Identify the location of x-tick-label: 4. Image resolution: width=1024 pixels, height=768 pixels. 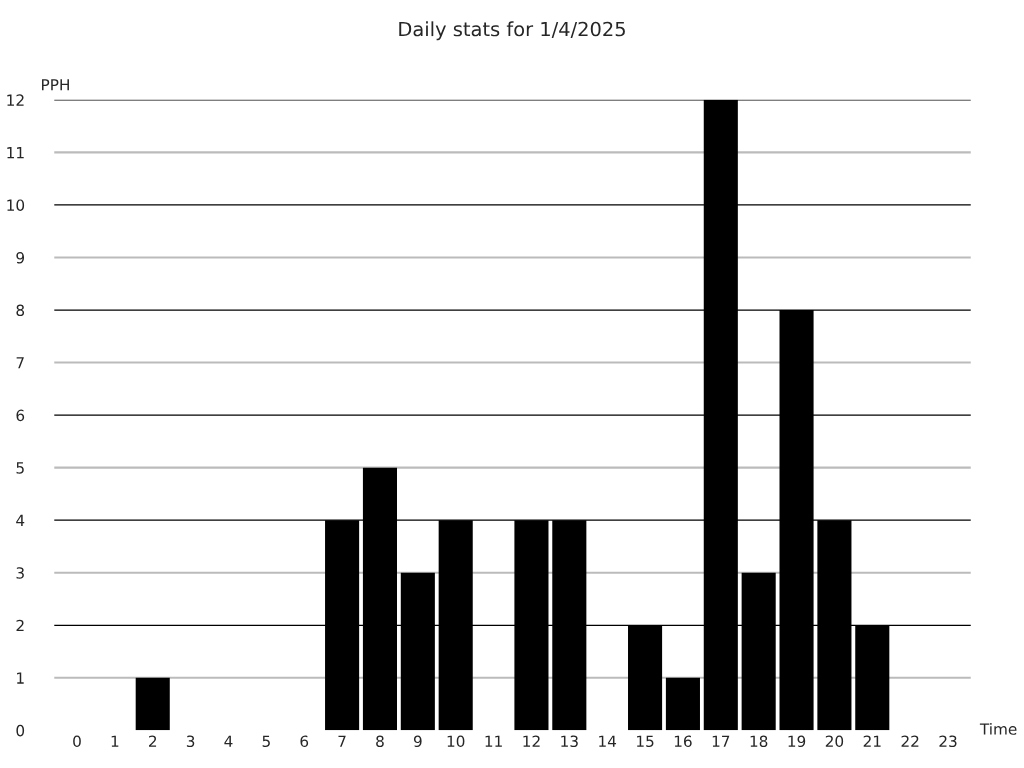
(228, 741).